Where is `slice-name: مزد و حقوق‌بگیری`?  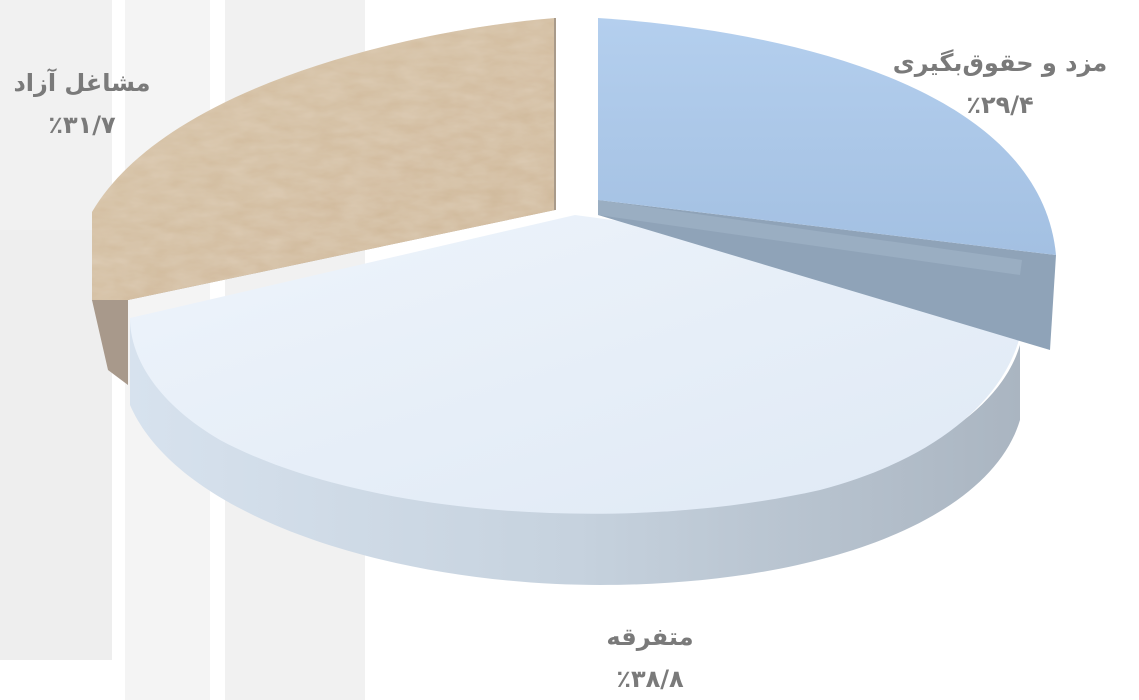 slice-name: مزد و حقوق‌بگیری is located at coordinates (1000, 63).